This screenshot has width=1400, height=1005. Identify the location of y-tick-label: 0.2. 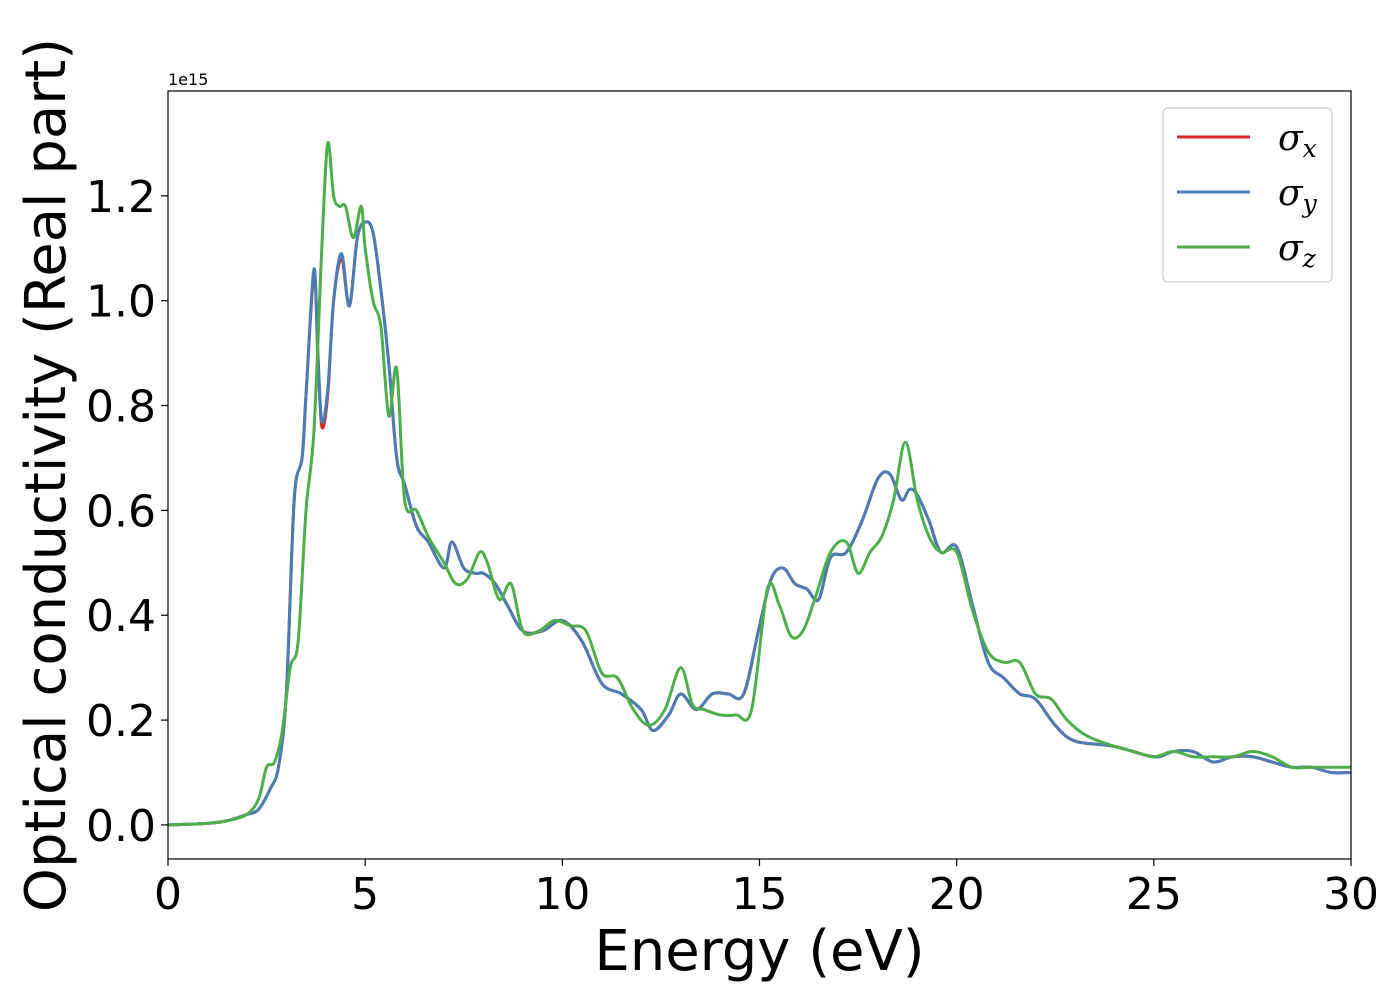
(121, 721).